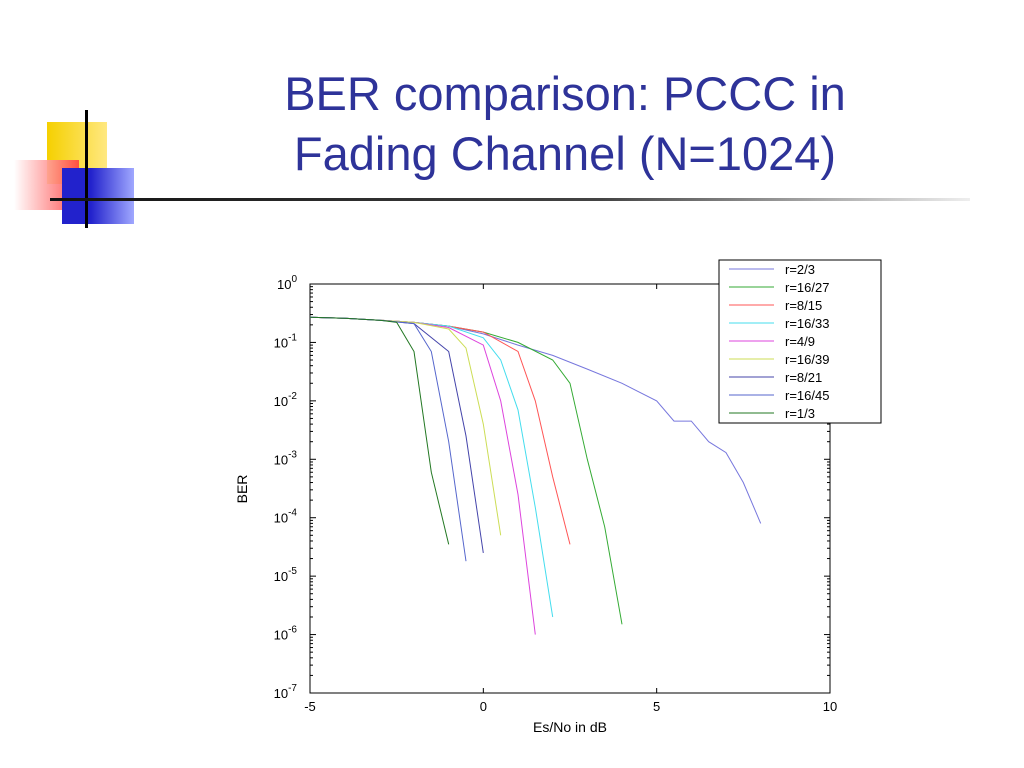 The image size is (1024, 768). What do you see at coordinates (807, 287) in the screenshot?
I see `legend-label: r=16/27` at bounding box center [807, 287].